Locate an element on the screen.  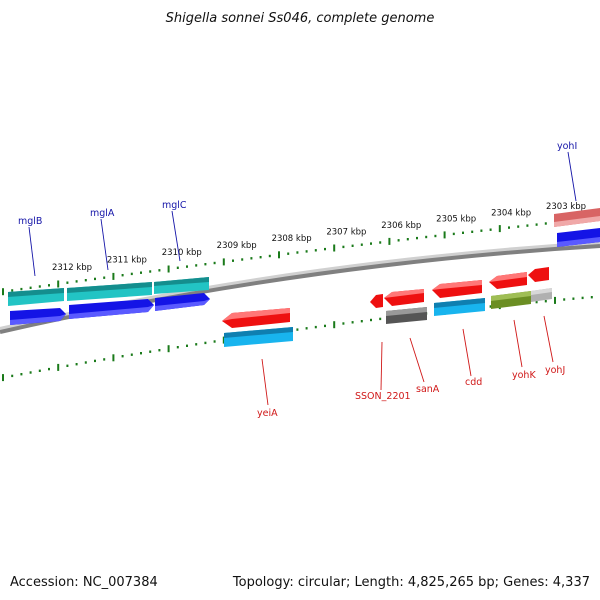
gene-mglC-cyan is located at coordinates (181, 285).